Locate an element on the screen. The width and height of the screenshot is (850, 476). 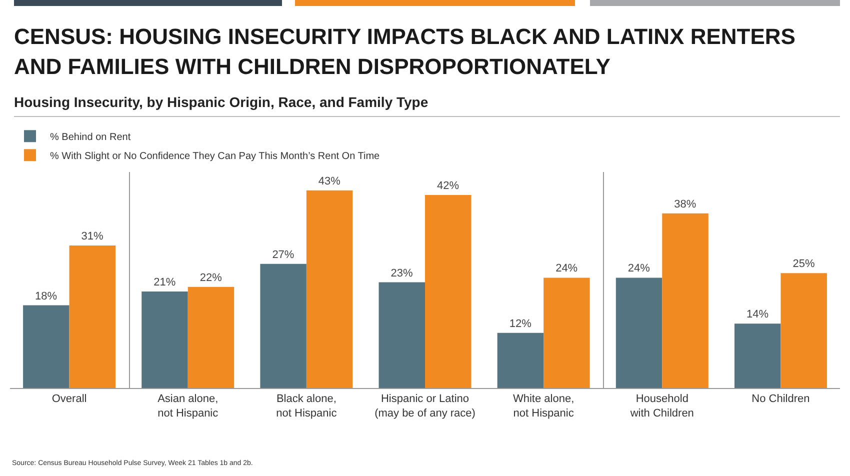
data-label: 38% is located at coordinates (685, 204).